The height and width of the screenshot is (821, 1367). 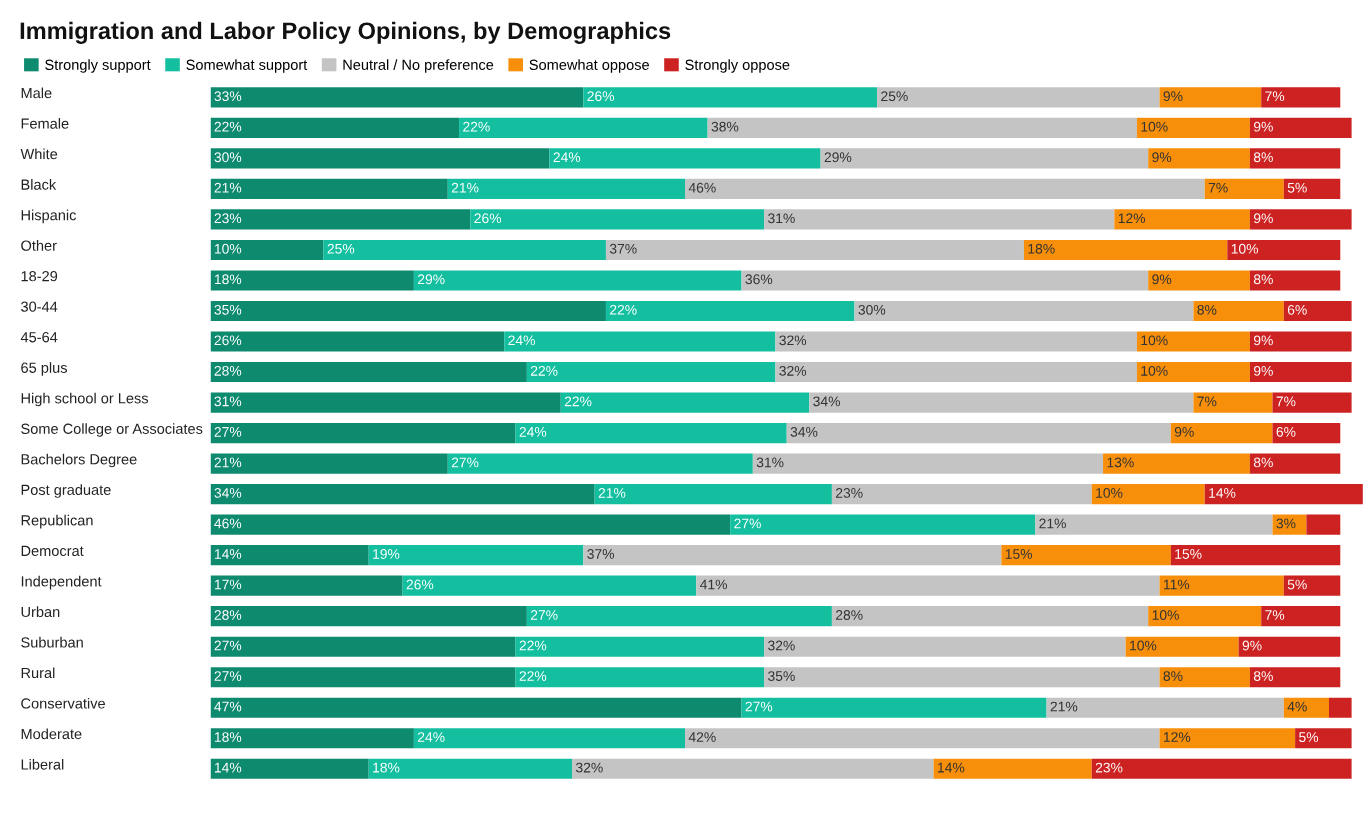 I want to click on data-label: 34%, so click(x=228, y=493).